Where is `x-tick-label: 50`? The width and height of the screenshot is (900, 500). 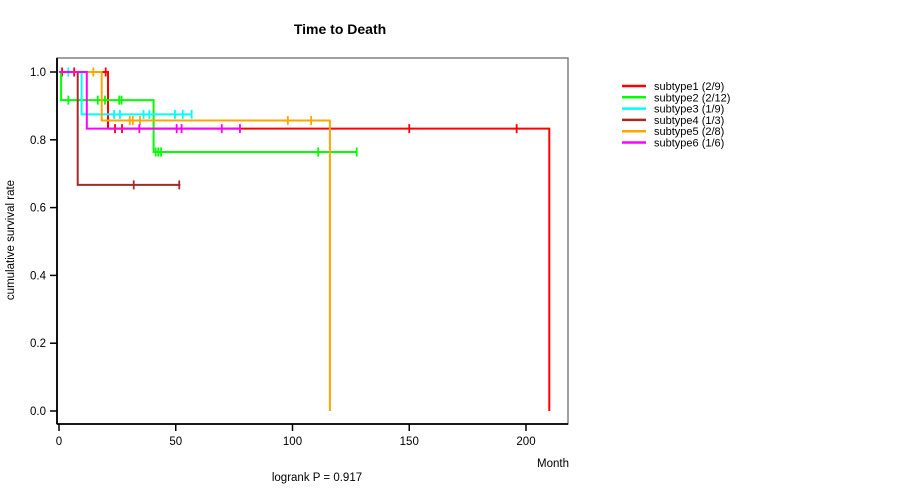
x-tick-label: 50 is located at coordinates (175, 442).